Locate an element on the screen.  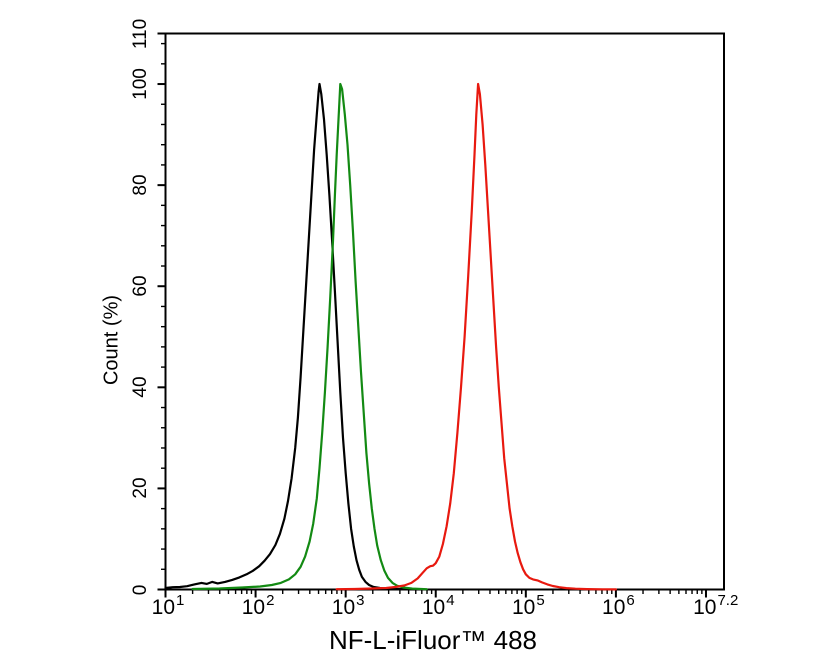
x-tick-label: 107.2 is located at coordinates (716, 605).